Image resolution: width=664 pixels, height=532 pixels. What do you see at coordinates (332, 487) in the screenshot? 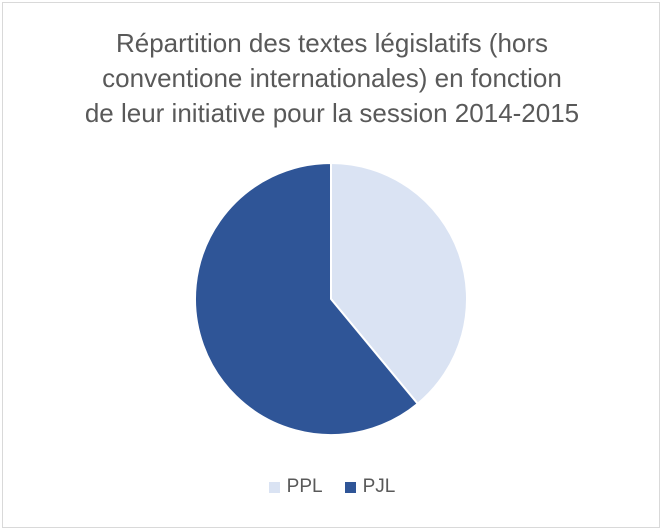
I see `legend: PPL PJL` at bounding box center [332, 487].